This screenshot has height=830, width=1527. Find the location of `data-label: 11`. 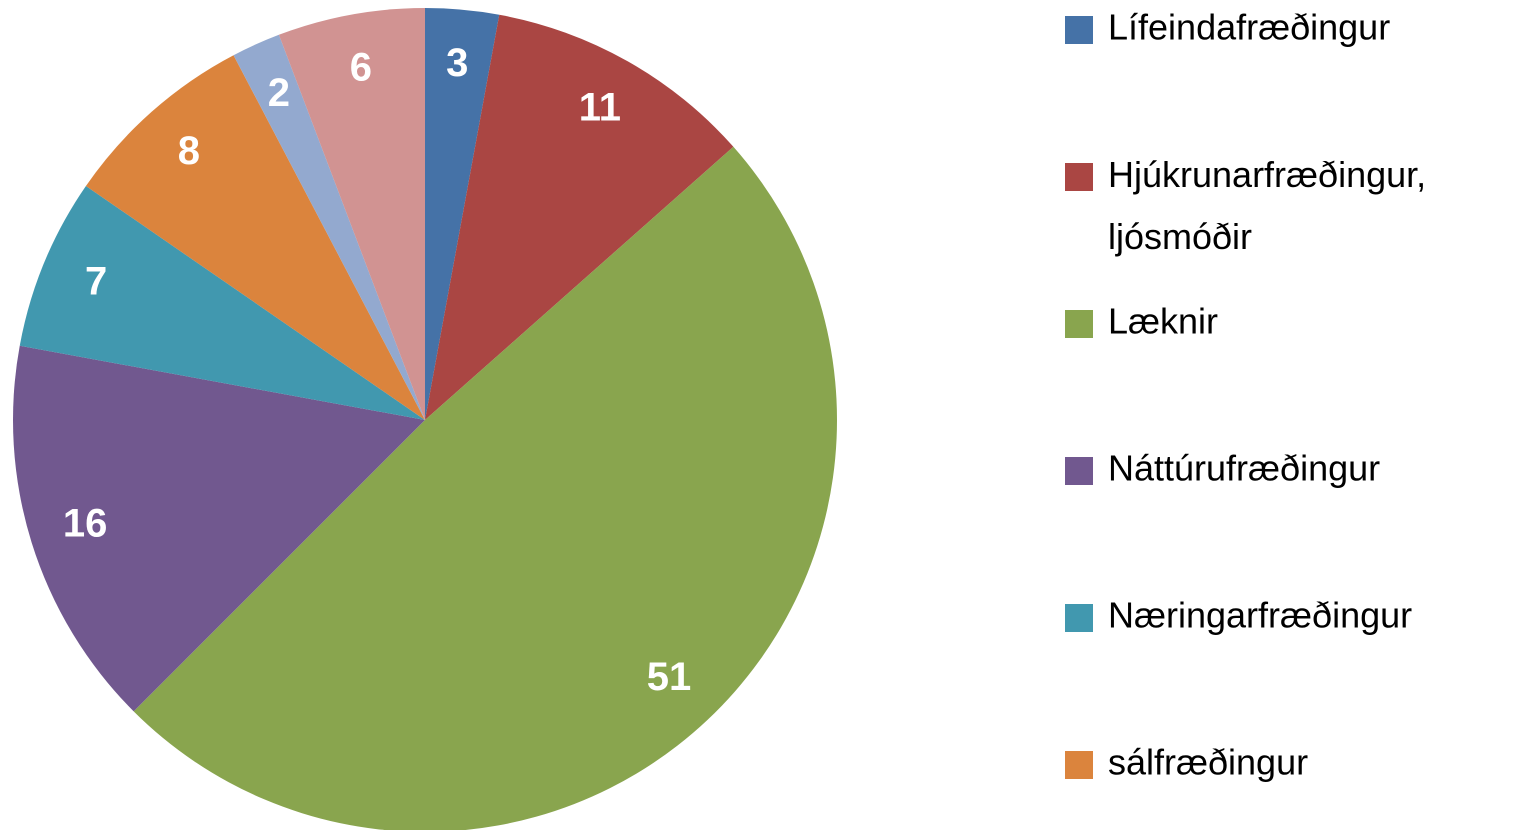

data-label: 11 is located at coordinates (600, 107).